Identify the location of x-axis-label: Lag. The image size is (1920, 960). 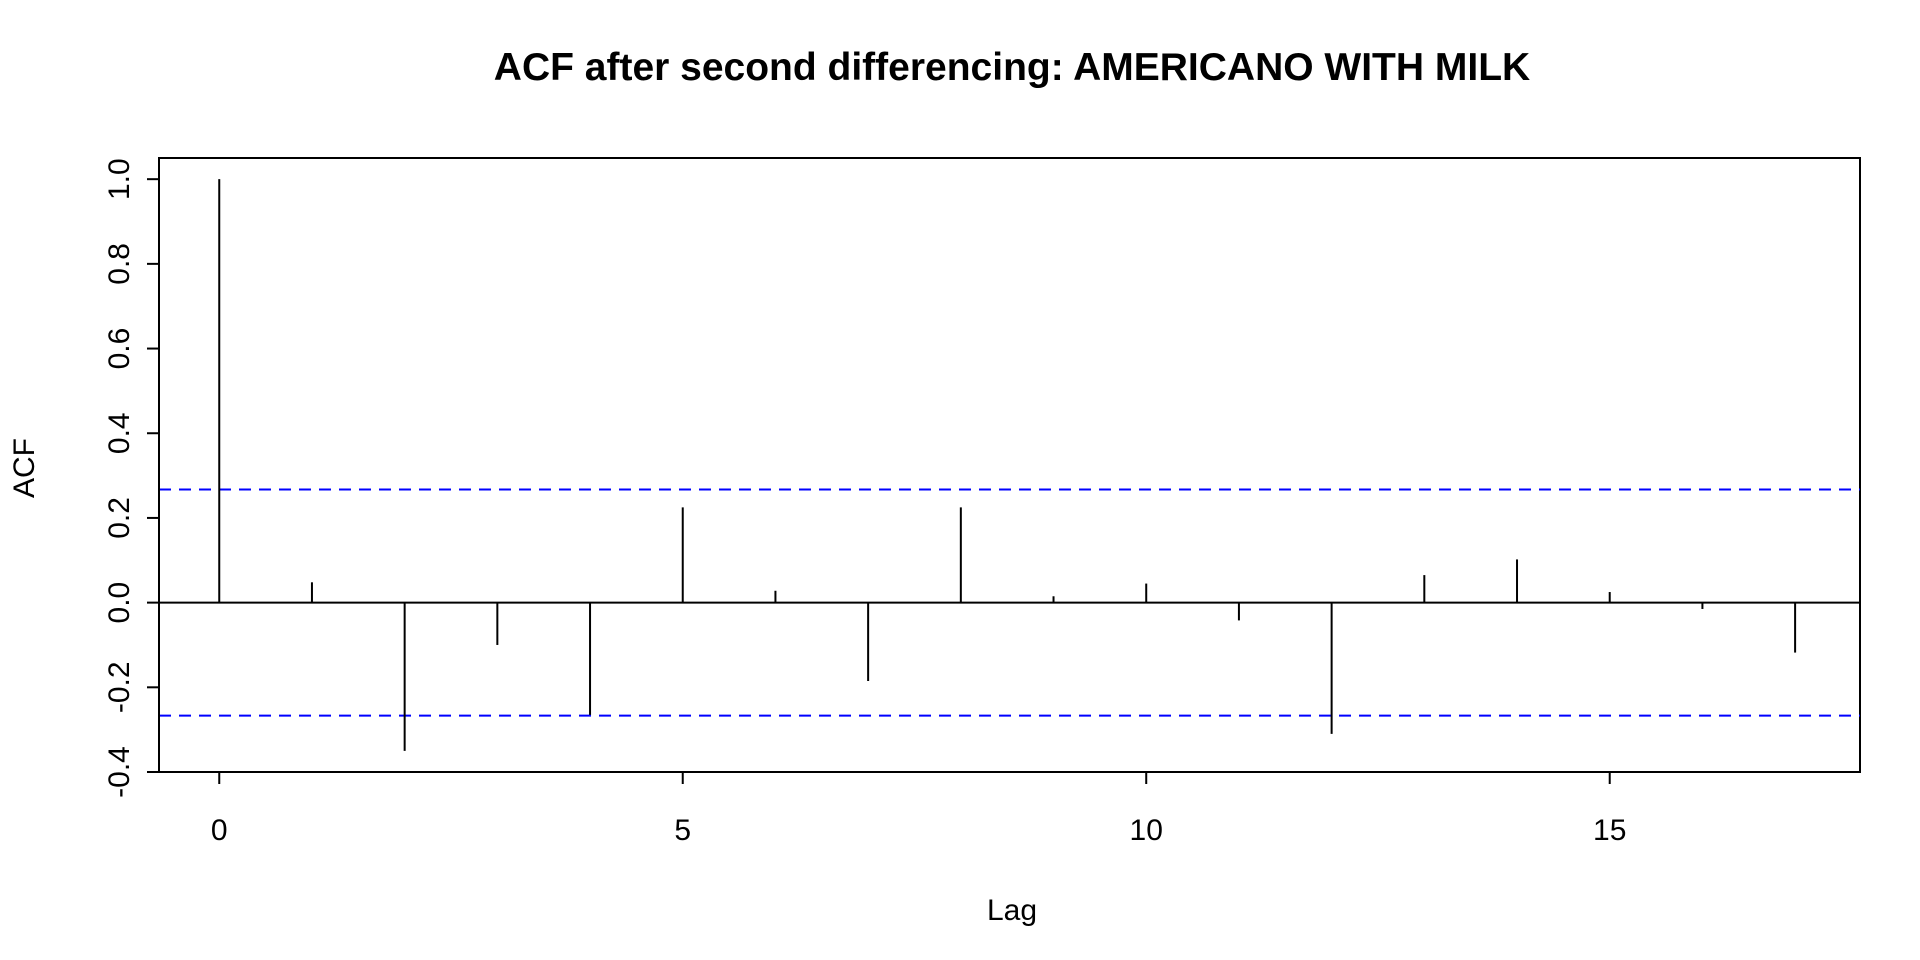
(1012, 910).